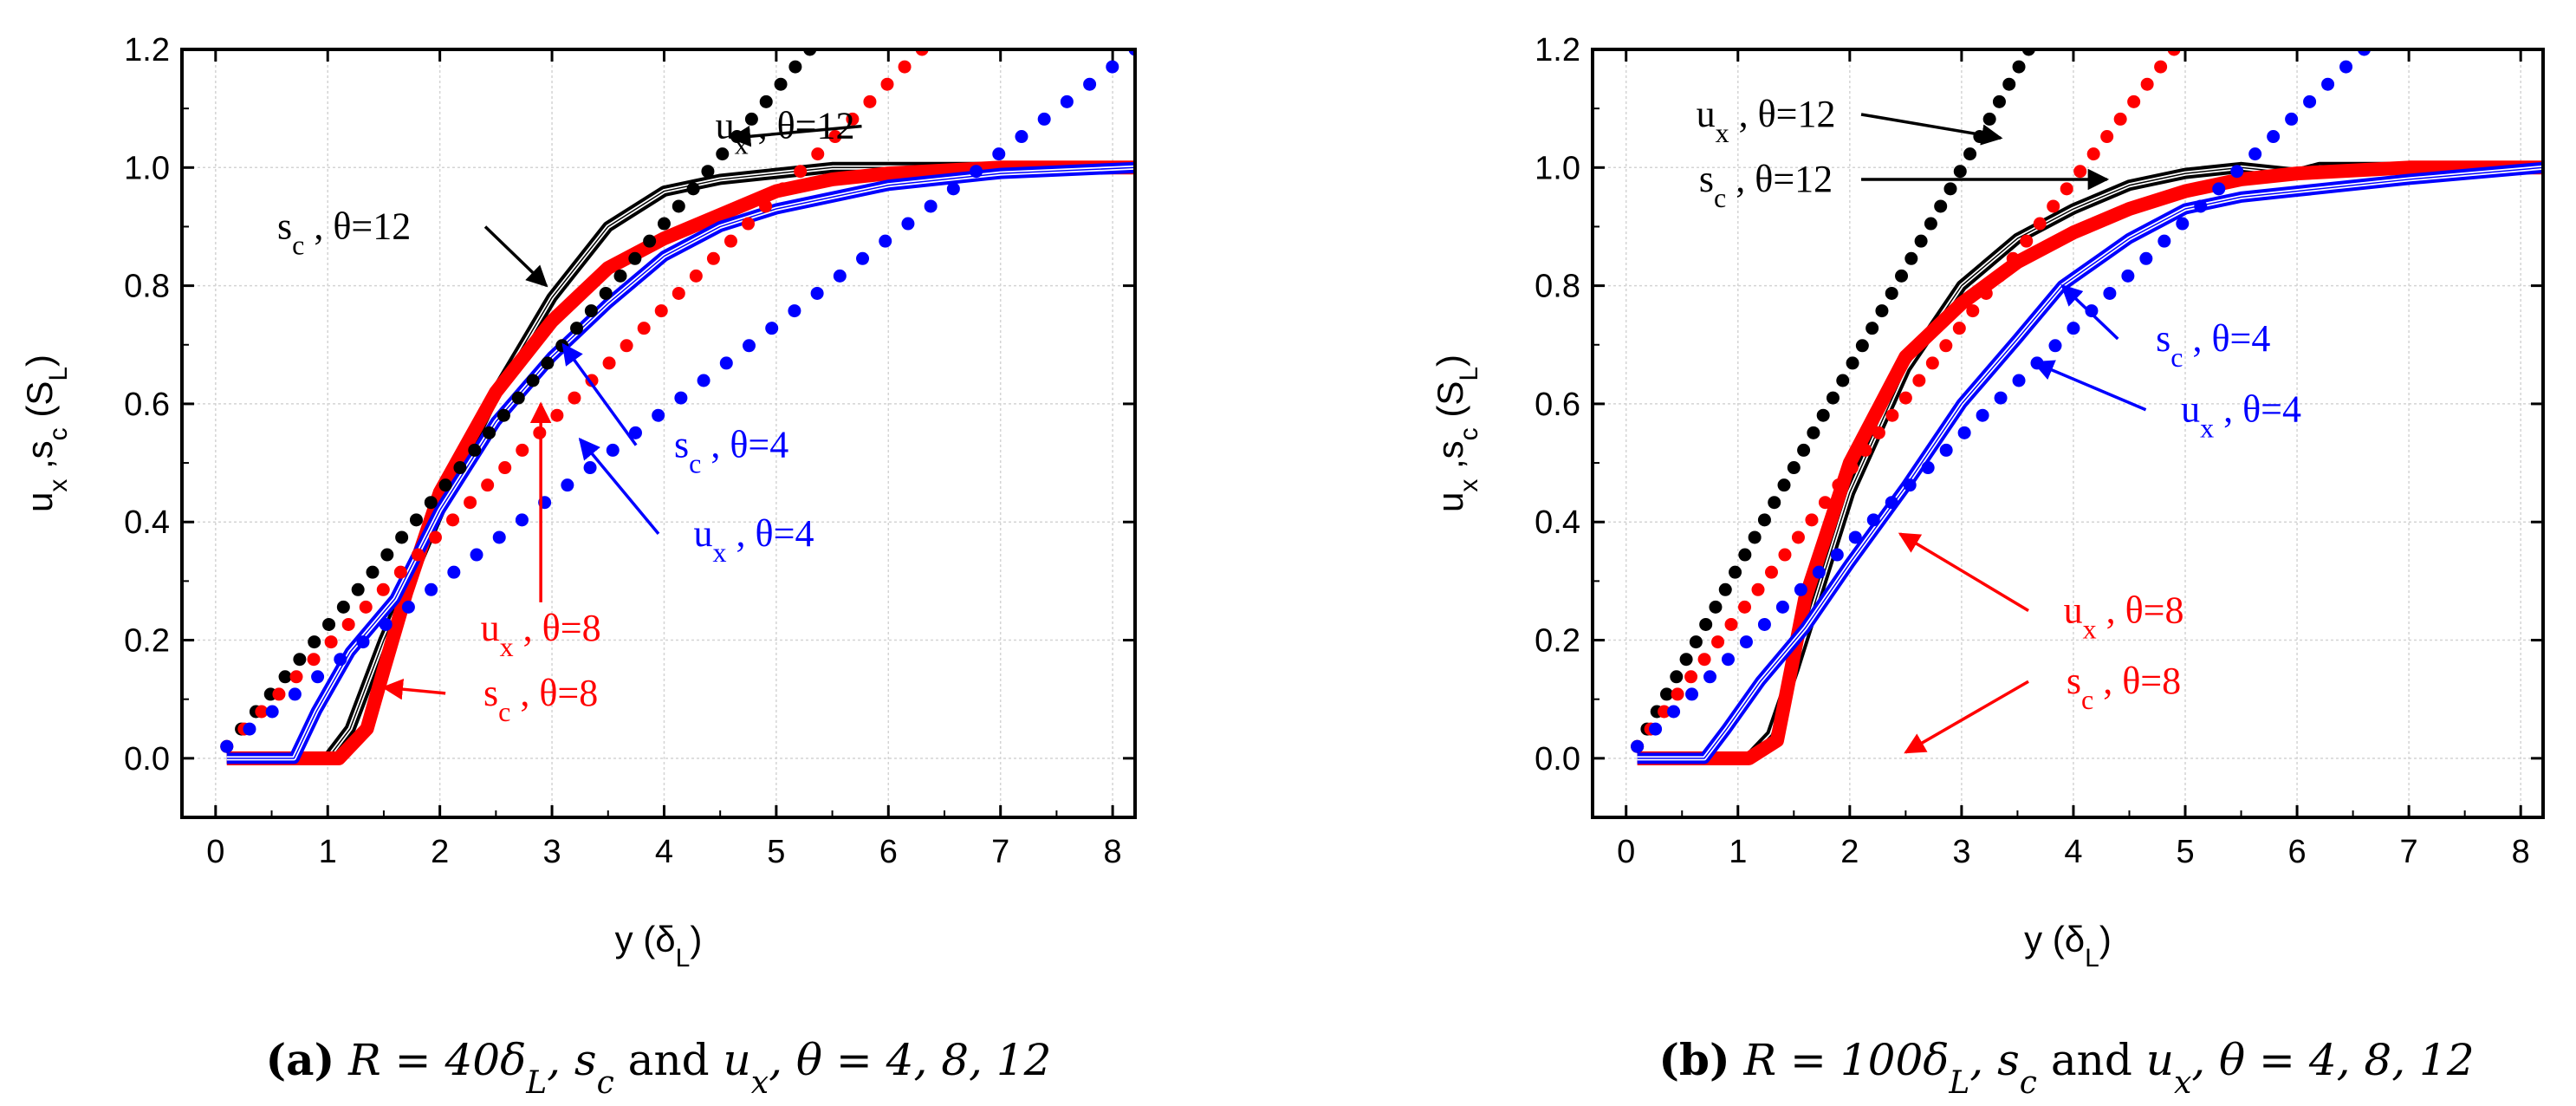 This screenshot has width=2576, height=1106. What do you see at coordinates (2409, 852) in the screenshot?
I see `x-tick-label: 7` at bounding box center [2409, 852].